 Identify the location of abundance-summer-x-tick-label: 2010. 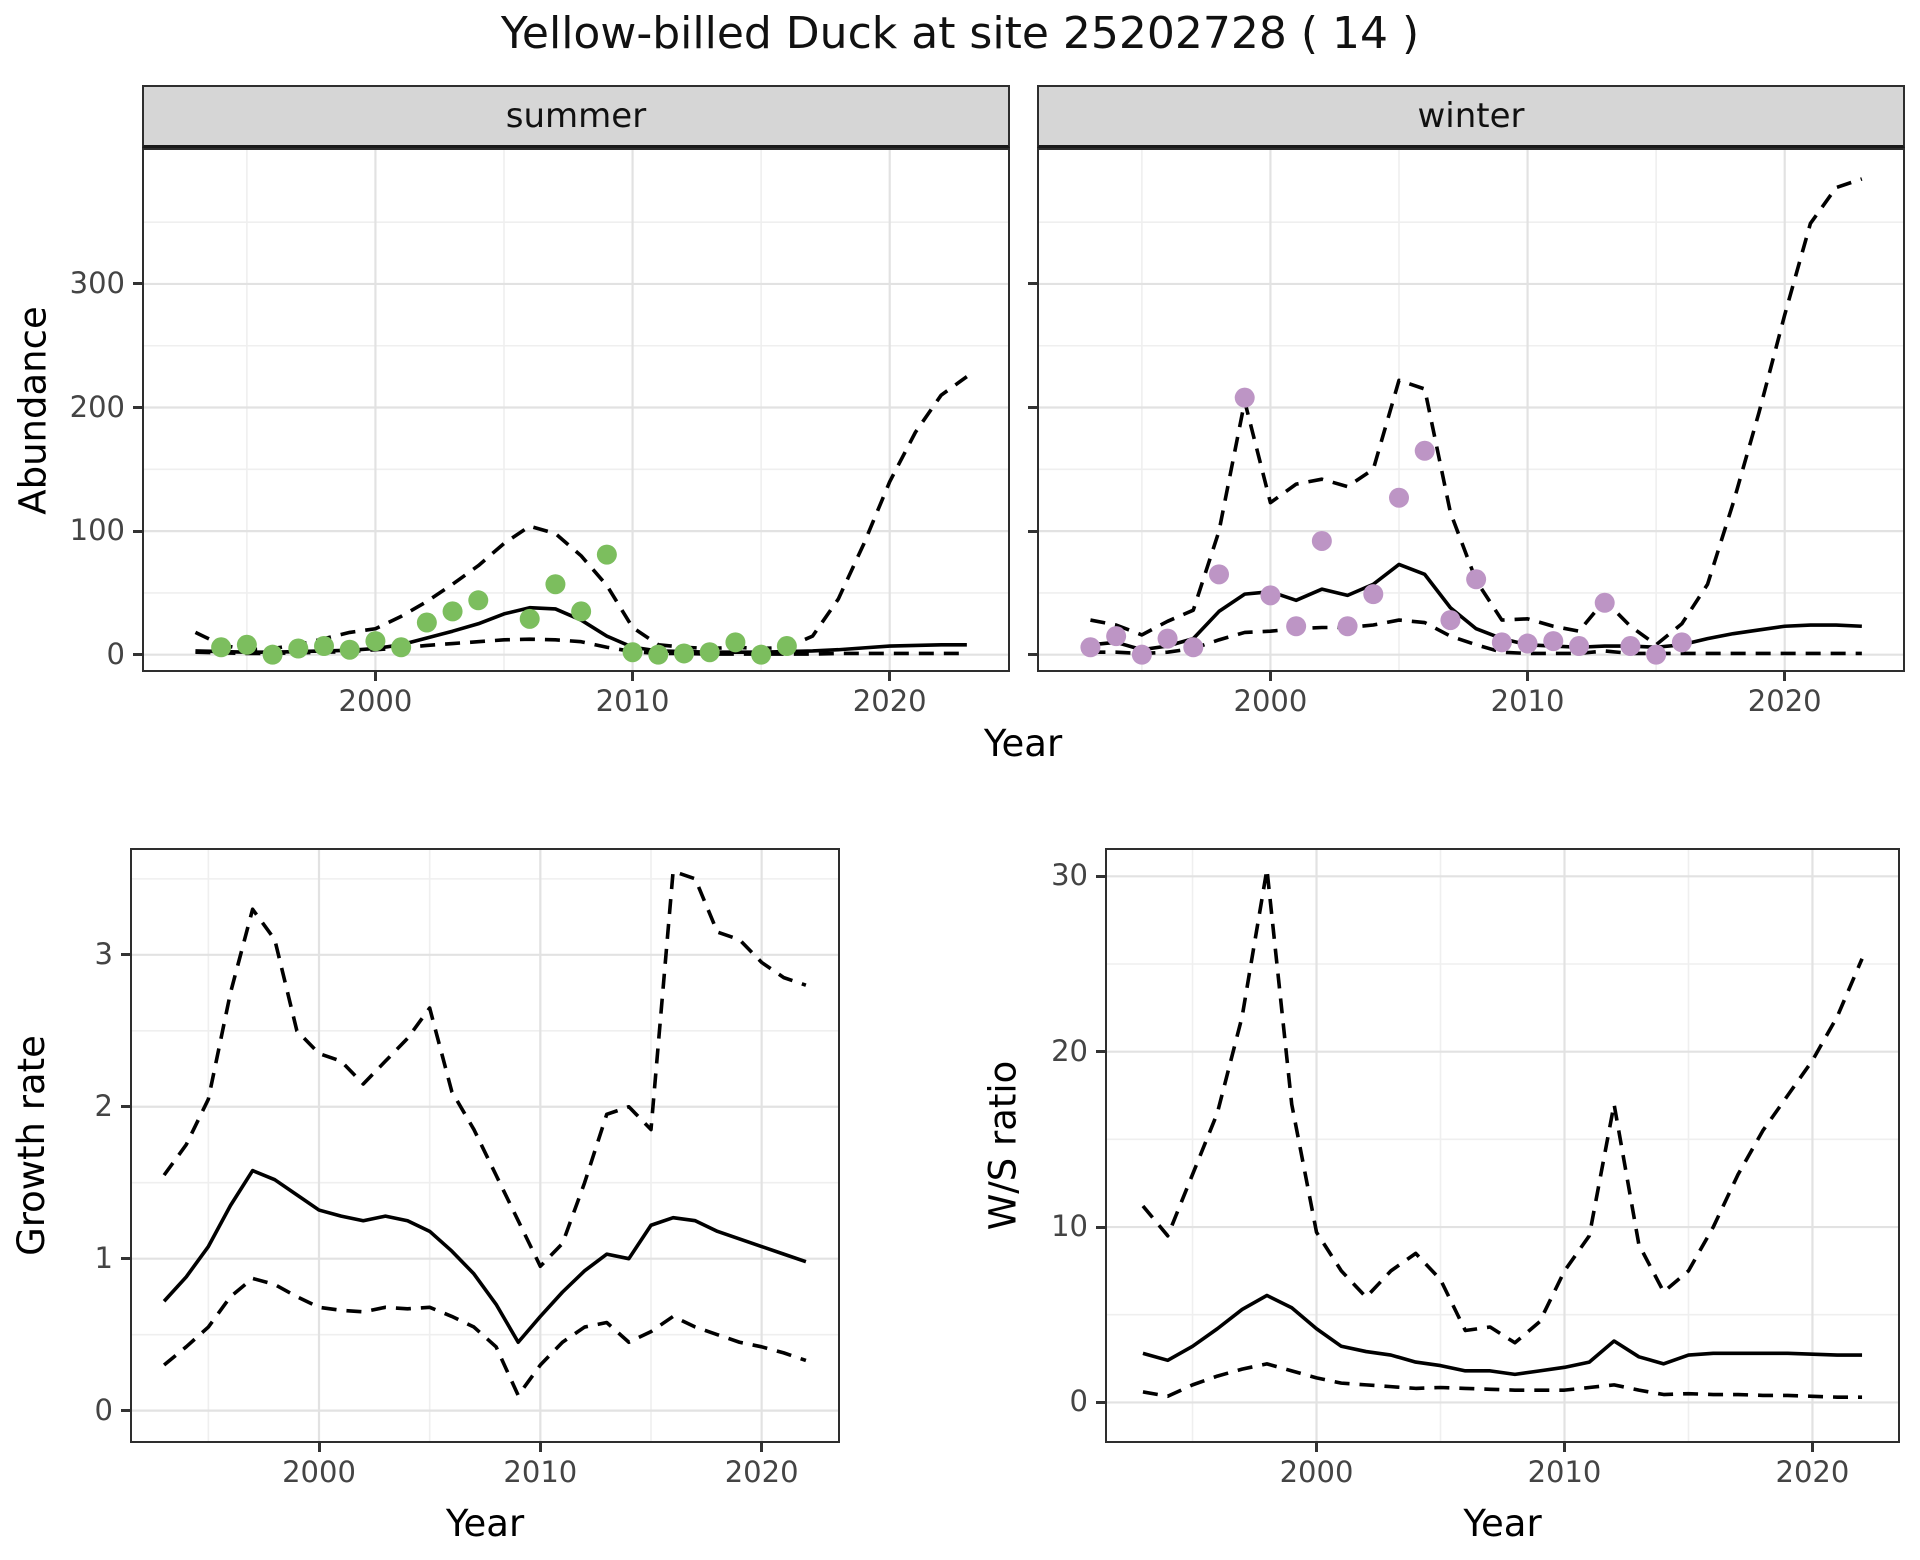
(632, 701).